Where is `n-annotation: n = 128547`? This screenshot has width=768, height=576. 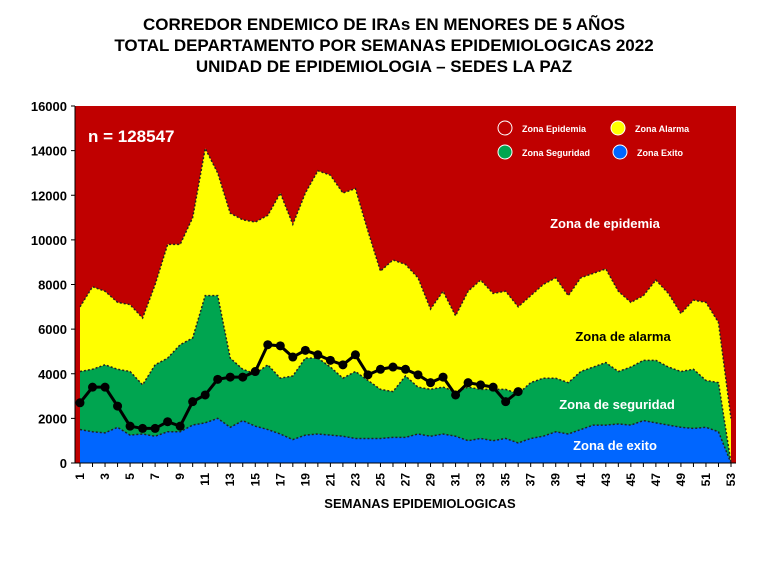 n-annotation: n = 128547 is located at coordinates (131, 136).